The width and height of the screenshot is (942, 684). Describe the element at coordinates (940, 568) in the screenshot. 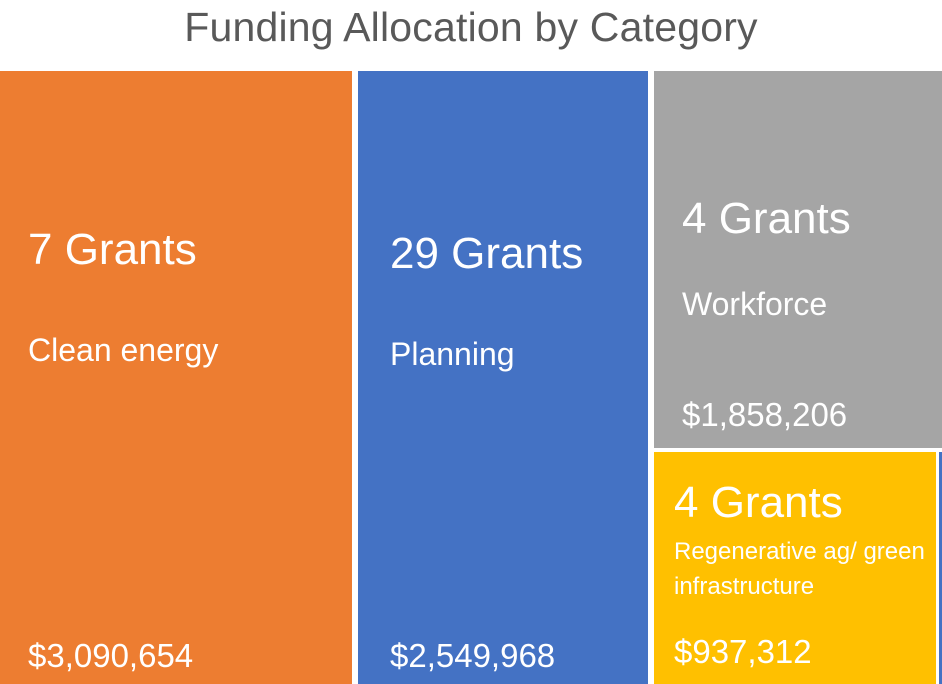

I see `treemap-tile-sliver` at that location.